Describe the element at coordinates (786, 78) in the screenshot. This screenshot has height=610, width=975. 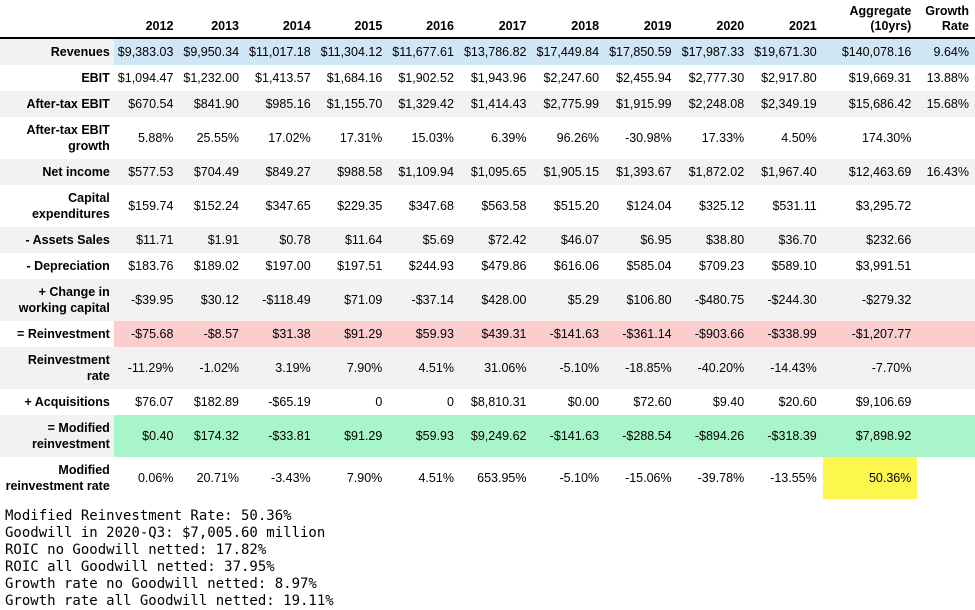
I see `data-cell: $2,917.80` at that location.